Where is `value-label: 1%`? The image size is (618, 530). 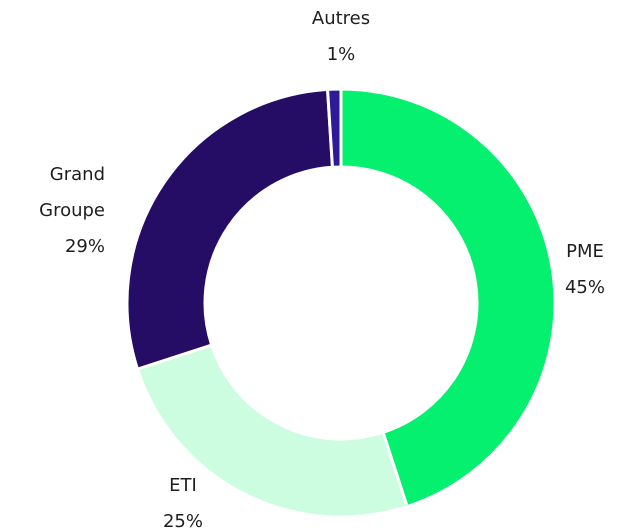
value-label: 1% is located at coordinates (341, 54).